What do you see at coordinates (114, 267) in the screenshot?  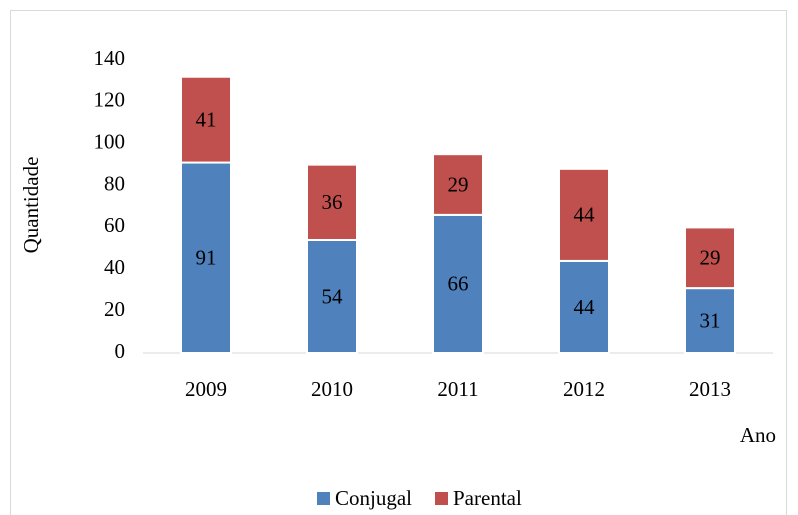 I see `y-tick-label: 40` at bounding box center [114, 267].